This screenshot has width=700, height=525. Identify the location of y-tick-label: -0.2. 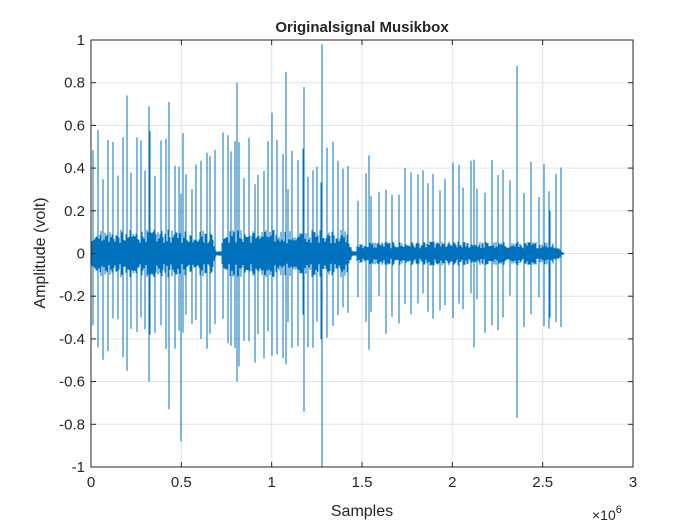
(72, 296).